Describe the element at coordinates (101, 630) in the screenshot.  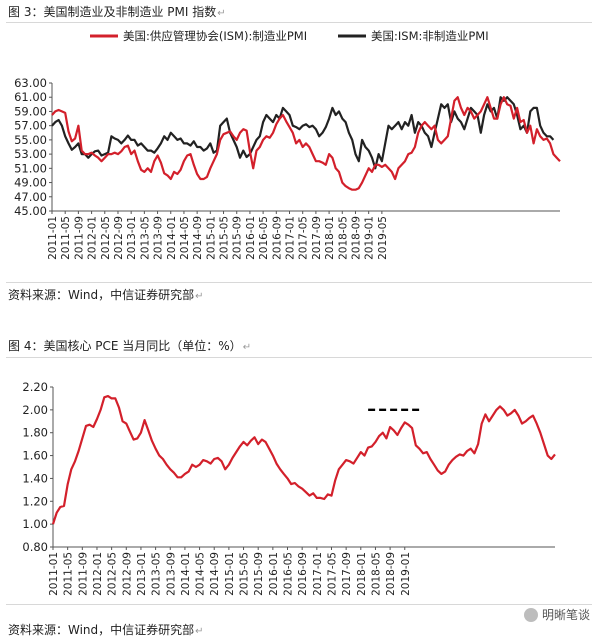
I see `figure4-source-text: 资料来源：Wind，中信证券研究部` at that location.